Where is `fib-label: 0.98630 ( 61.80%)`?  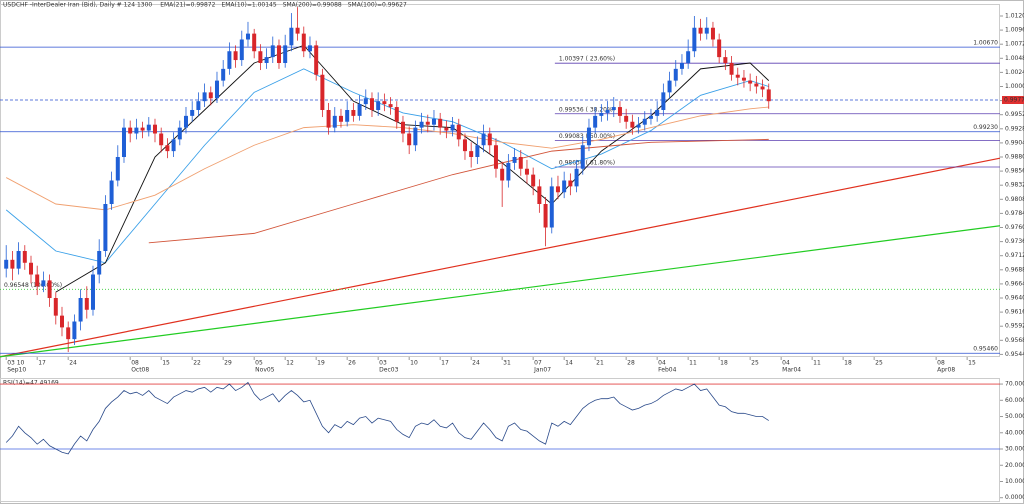
fib-label: 0.98630 ( 61.80%) is located at coordinates (587, 162).